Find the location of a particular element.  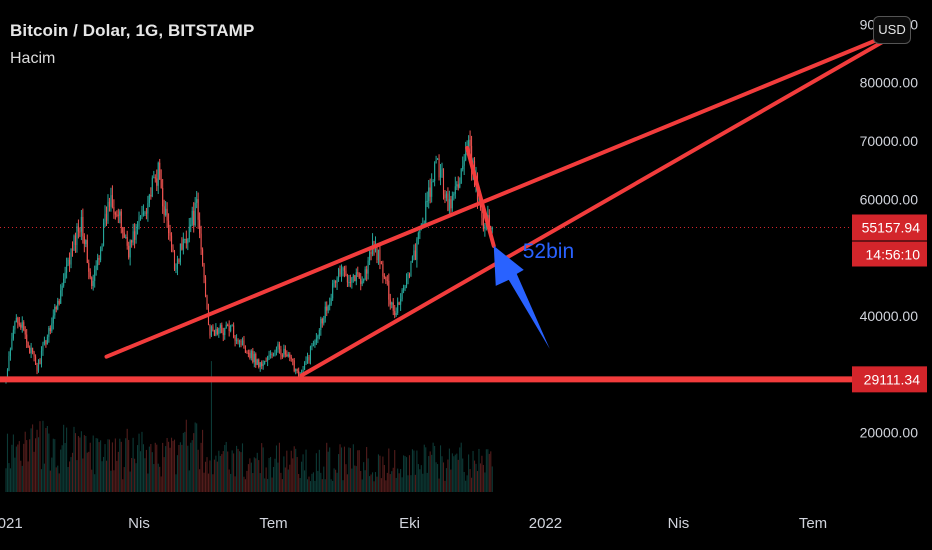

currency-button: USD is located at coordinates (892, 30).